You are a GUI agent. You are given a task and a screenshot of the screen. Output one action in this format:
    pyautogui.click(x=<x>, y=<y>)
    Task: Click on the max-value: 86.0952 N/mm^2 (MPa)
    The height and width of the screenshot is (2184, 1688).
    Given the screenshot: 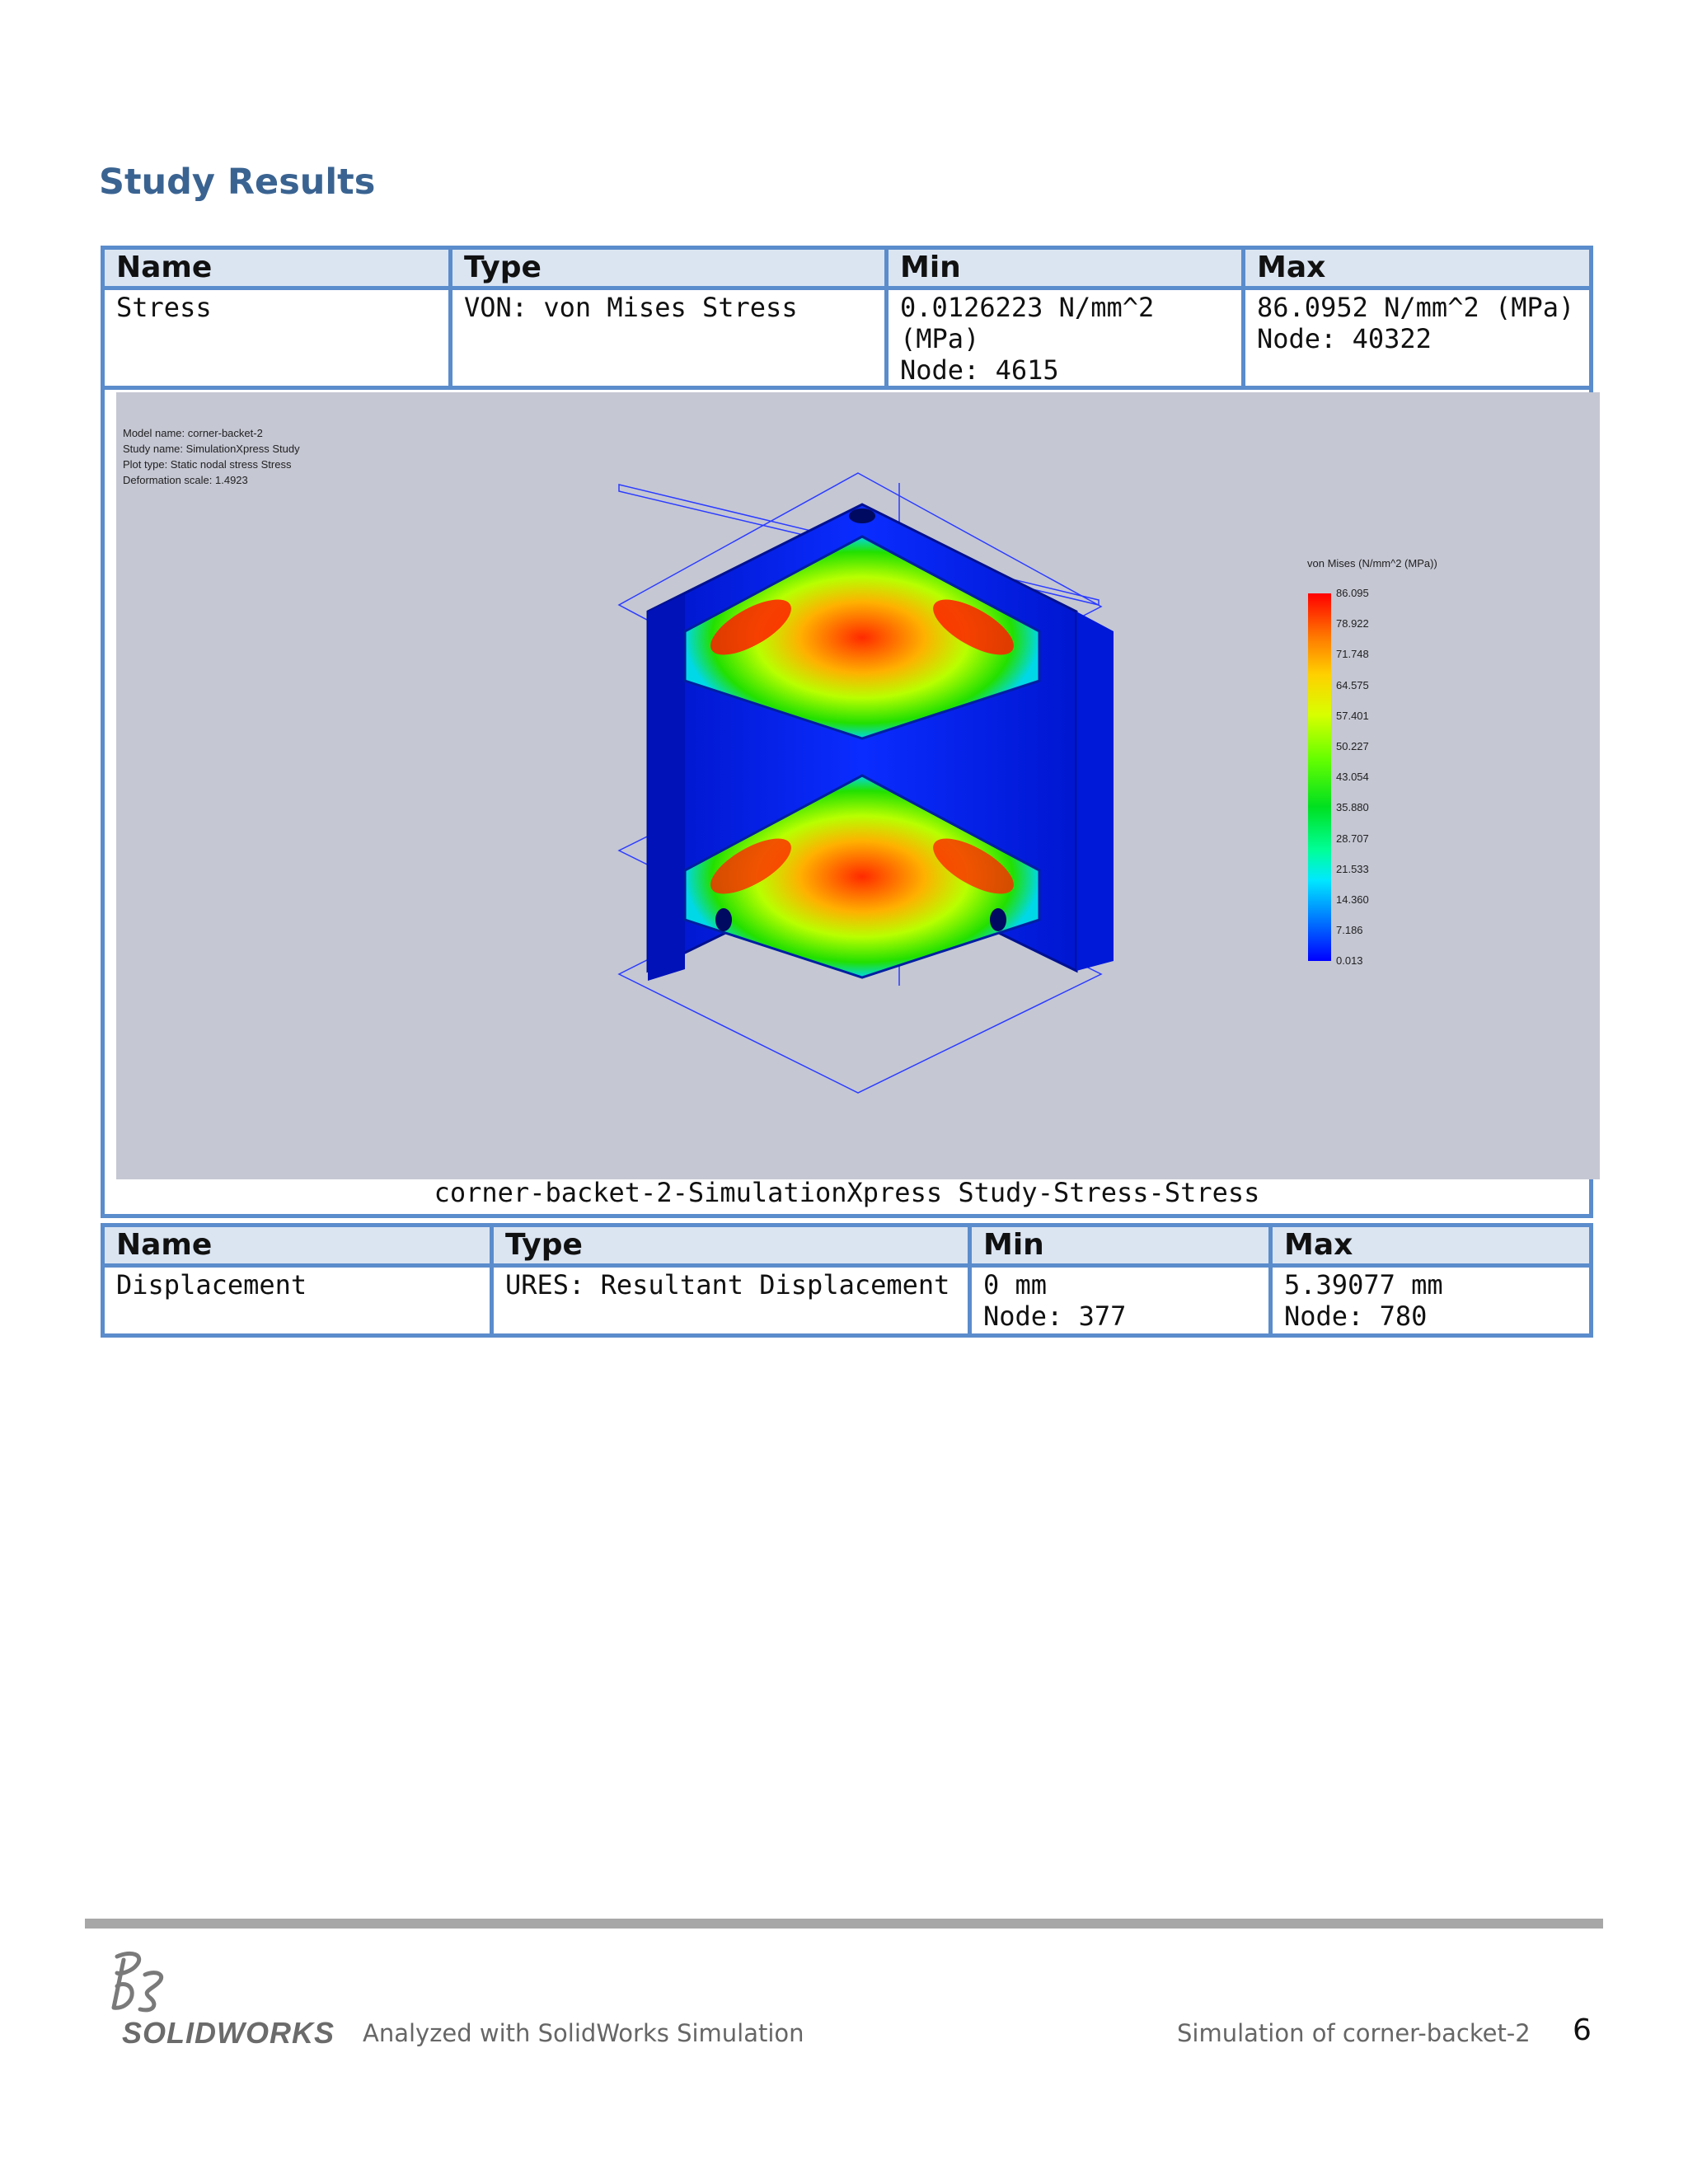 What is the action you would take?
    pyautogui.click(x=1416, y=307)
    